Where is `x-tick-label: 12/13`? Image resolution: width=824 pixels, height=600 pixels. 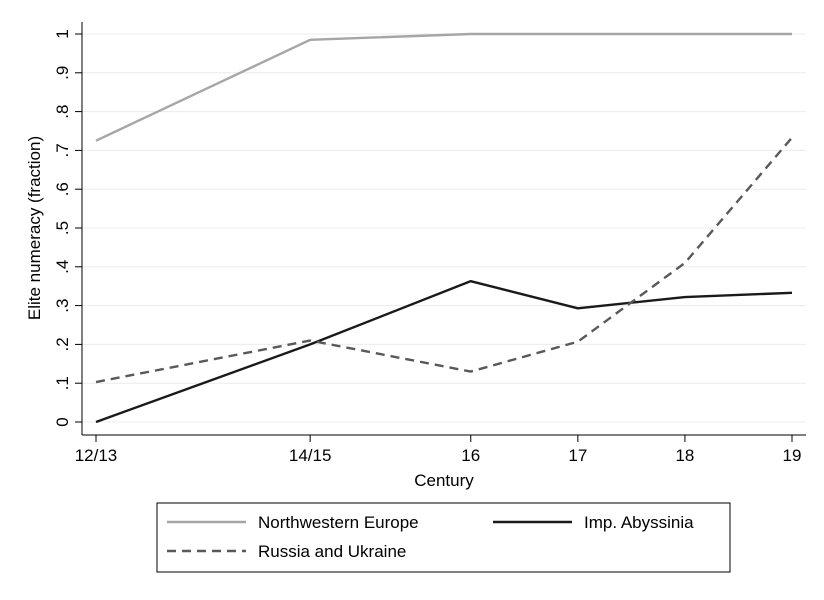 x-tick-label: 12/13 is located at coordinates (96, 455).